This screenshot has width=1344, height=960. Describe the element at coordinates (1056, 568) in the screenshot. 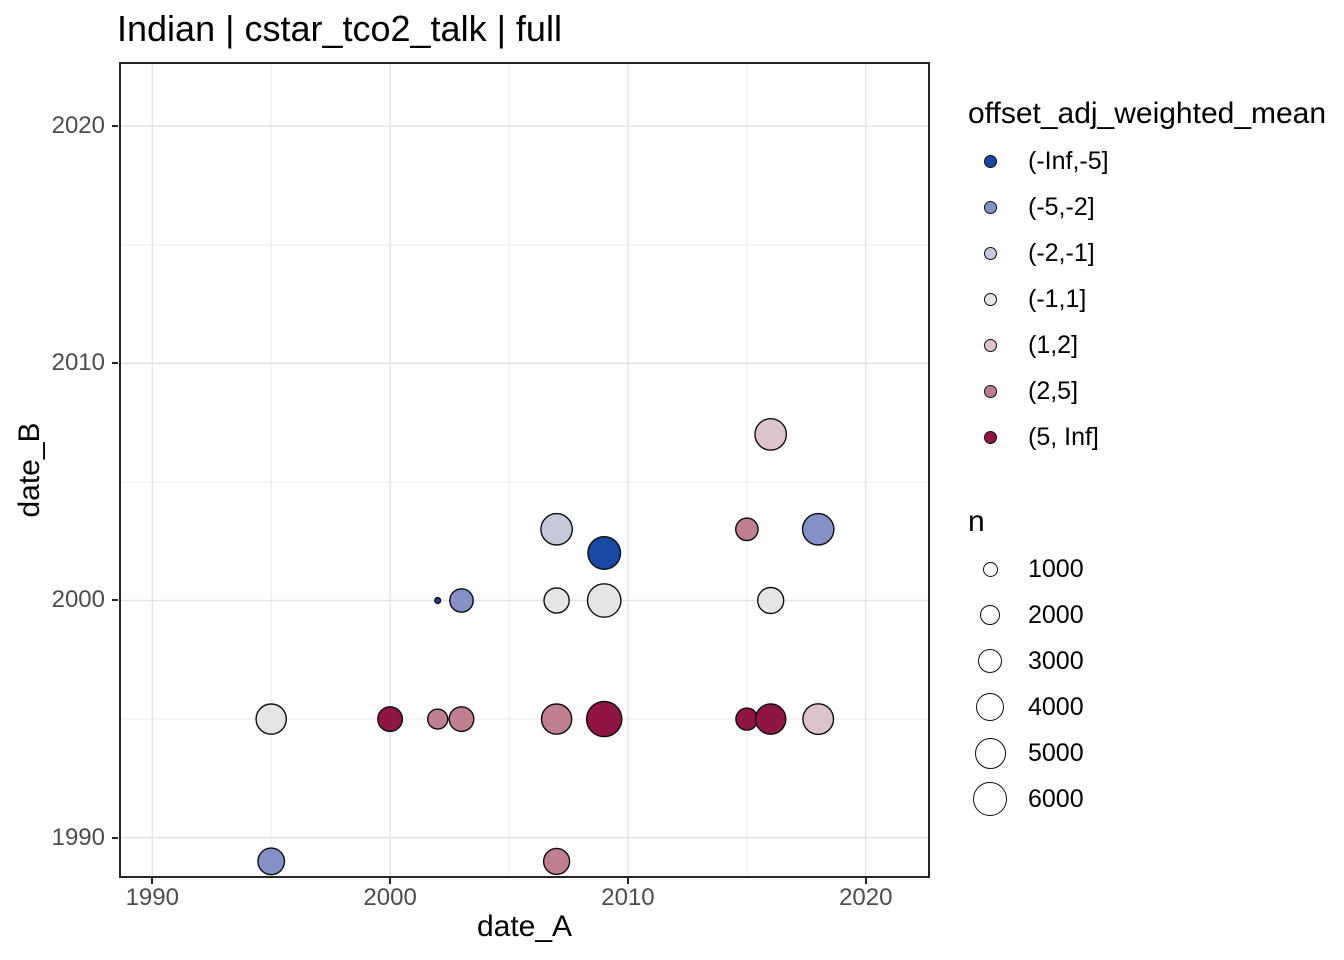

I see `legend-label: 1000` at that location.